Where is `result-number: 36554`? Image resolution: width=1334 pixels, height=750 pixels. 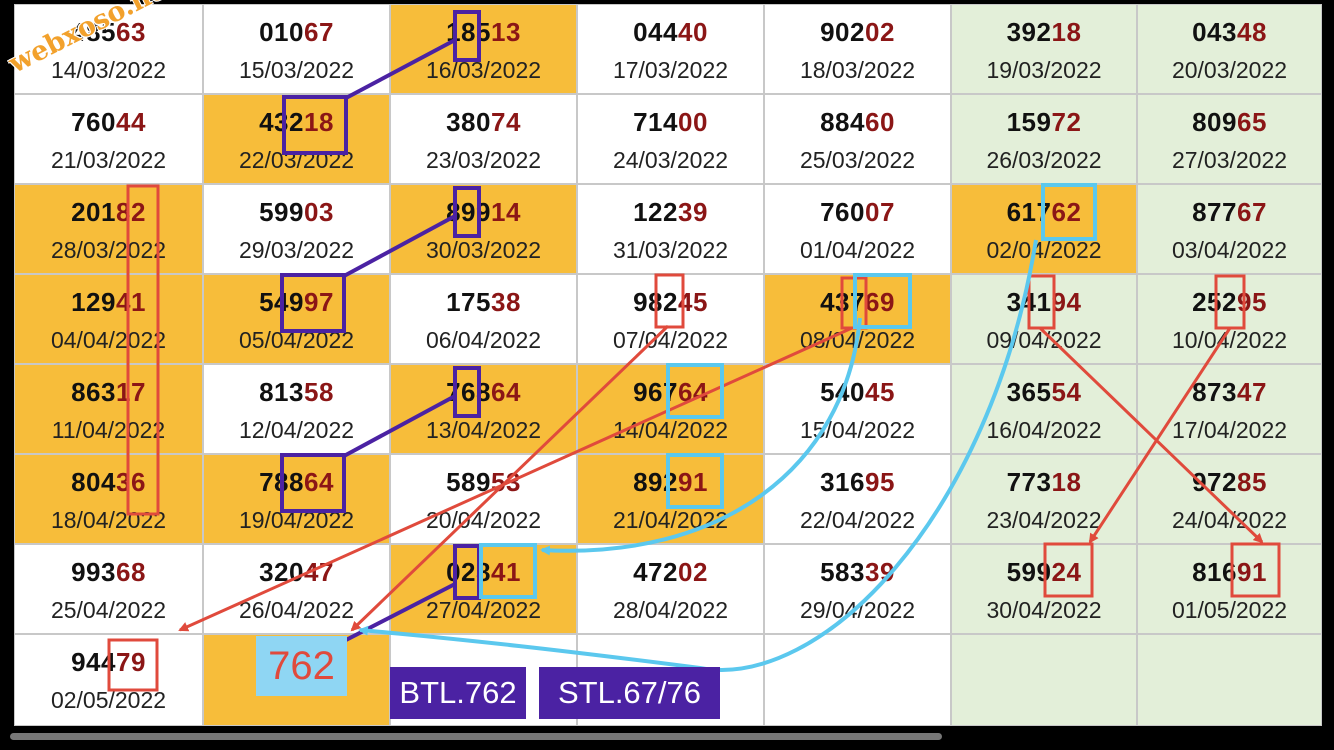 result-number: 36554 is located at coordinates (1044, 392).